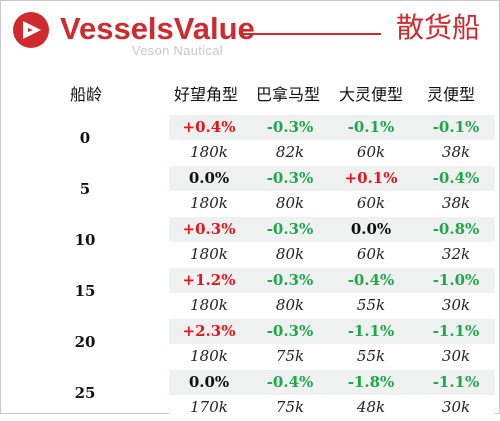 This screenshot has height=421, width=500. I want to click on vessel-size-cell: 48k, so click(371, 407).